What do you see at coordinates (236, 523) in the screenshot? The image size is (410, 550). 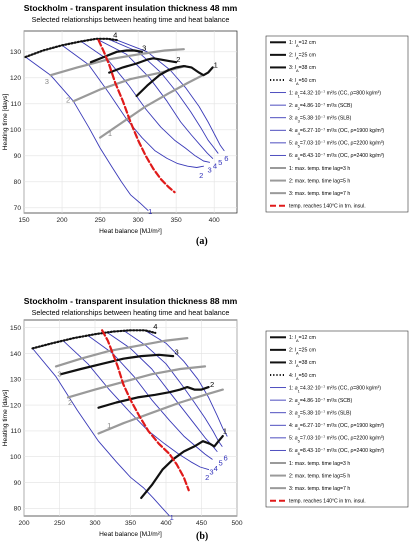 I see `x-tick-label: 500` at bounding box center [236, 523].